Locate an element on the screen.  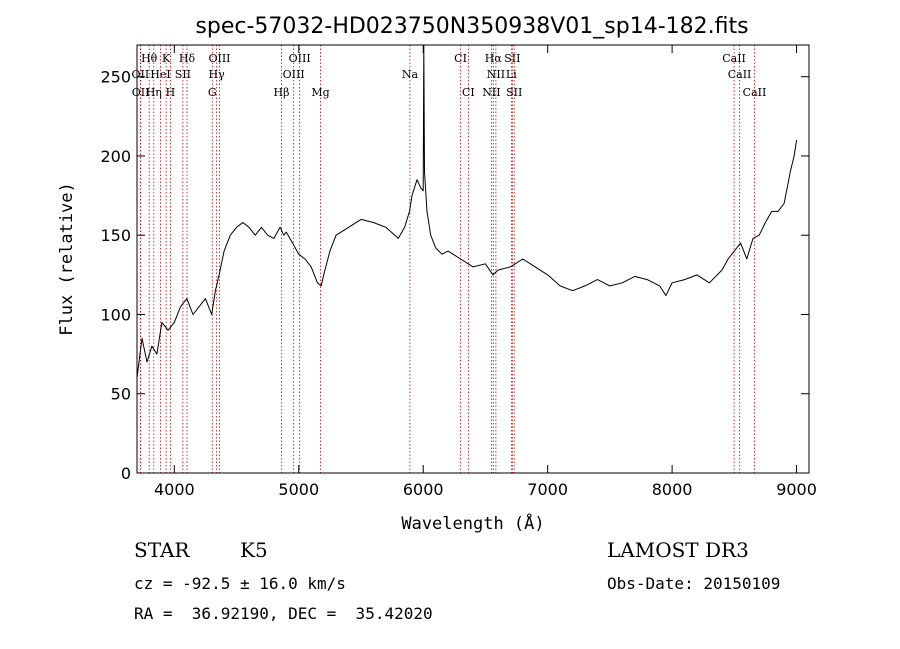
x-tick-label-4: 8000 is located at coordinates (672, 489).